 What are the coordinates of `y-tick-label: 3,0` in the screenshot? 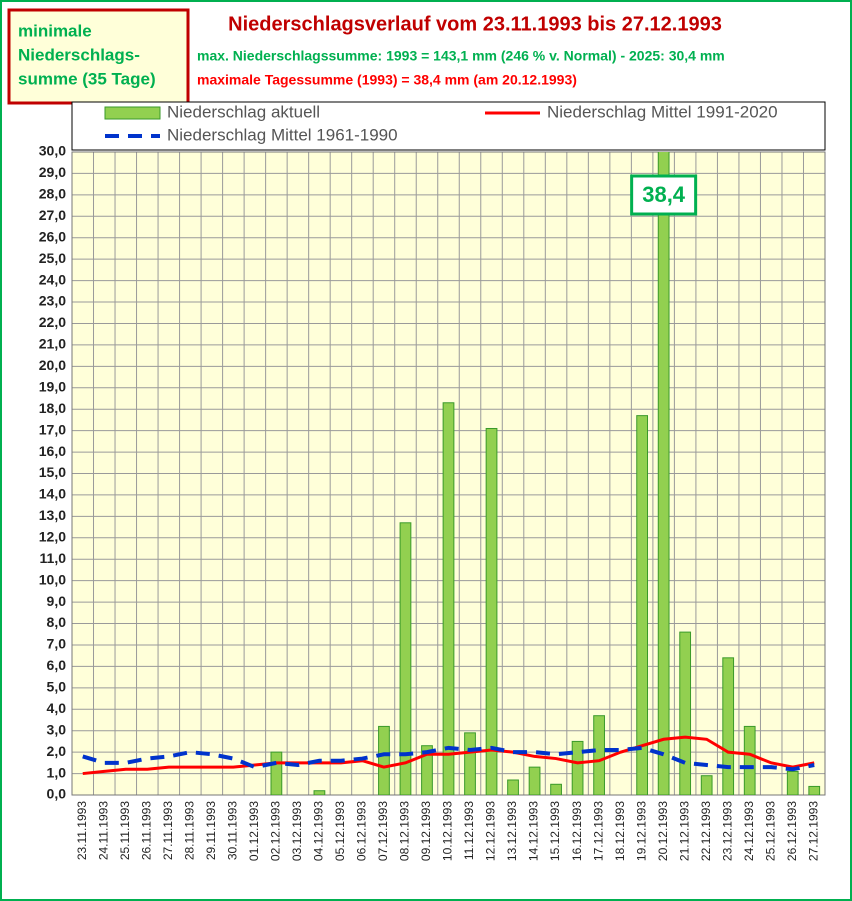 It's located at (57, 729).